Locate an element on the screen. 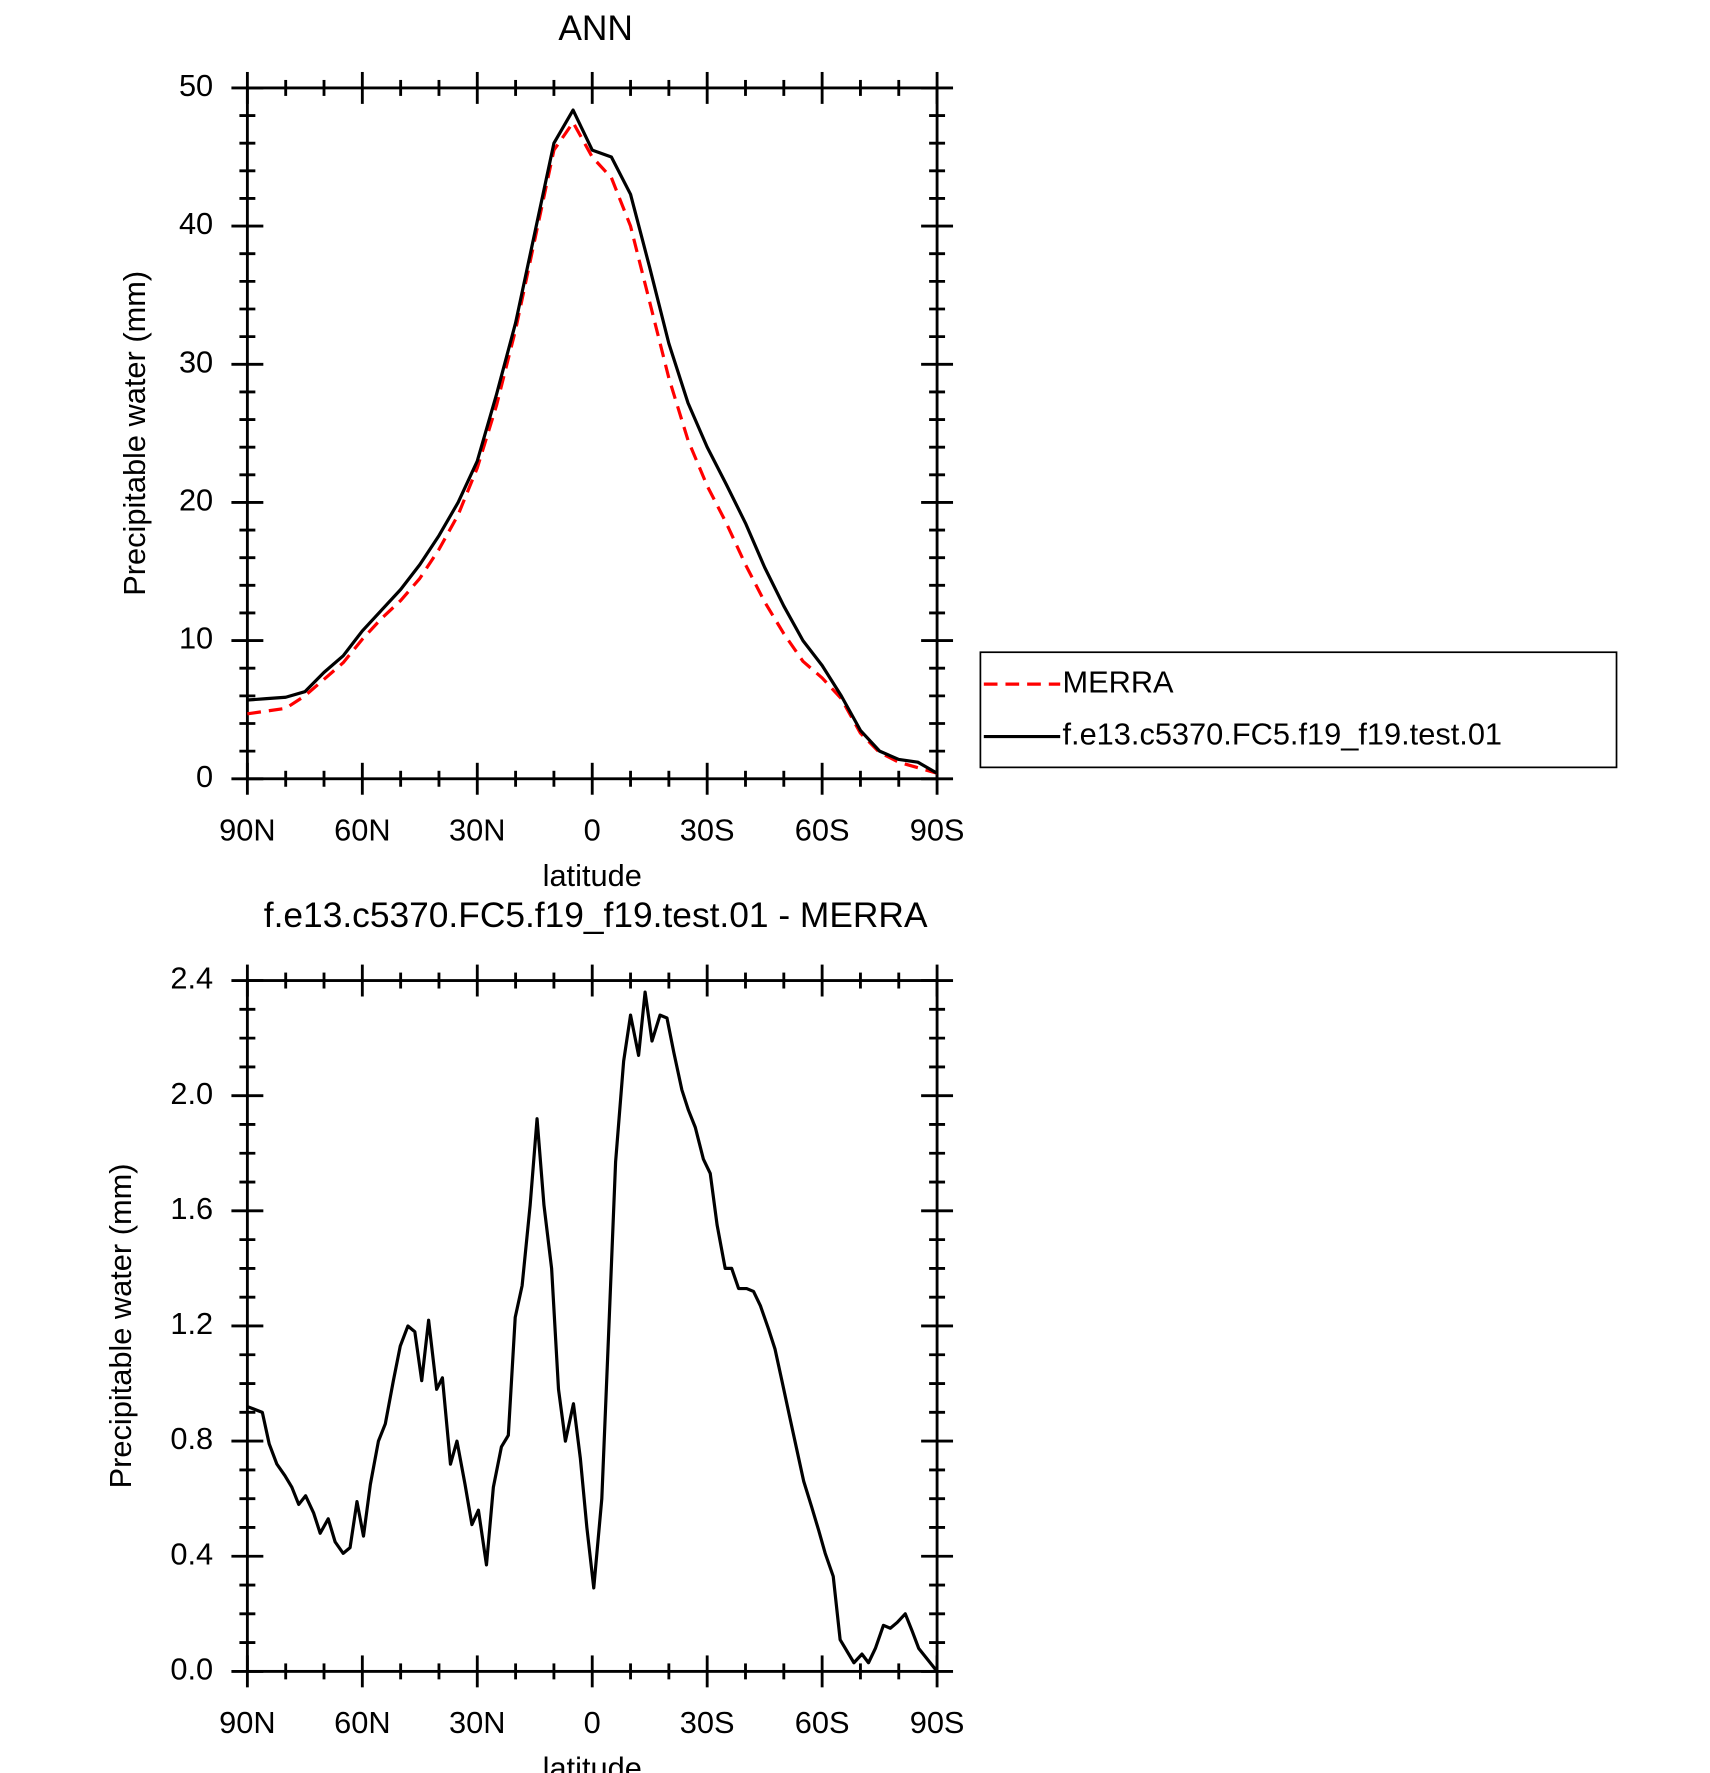 The width and height of the screenshot is (1710, 1773). y-tick-label: 2.0 is located at coordinates (191, 1093).